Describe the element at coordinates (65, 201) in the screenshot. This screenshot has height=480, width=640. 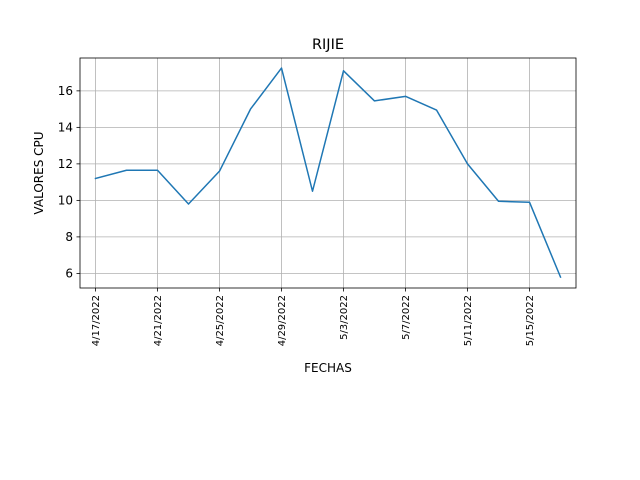
I see `y-tick-label: 10` at that location.